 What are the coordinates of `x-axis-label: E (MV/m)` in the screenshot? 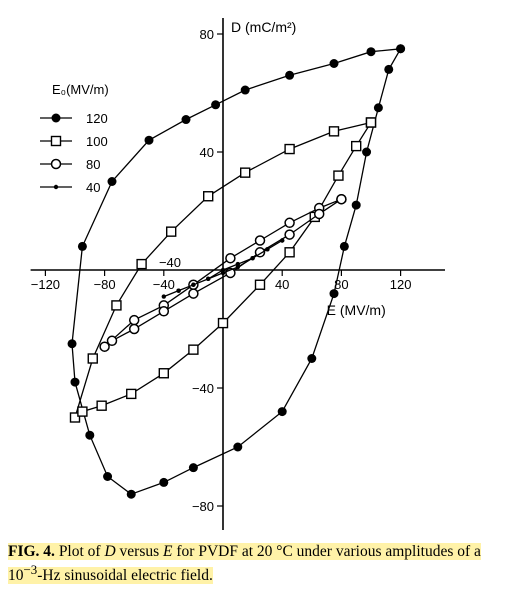 It's located at (356, 310).